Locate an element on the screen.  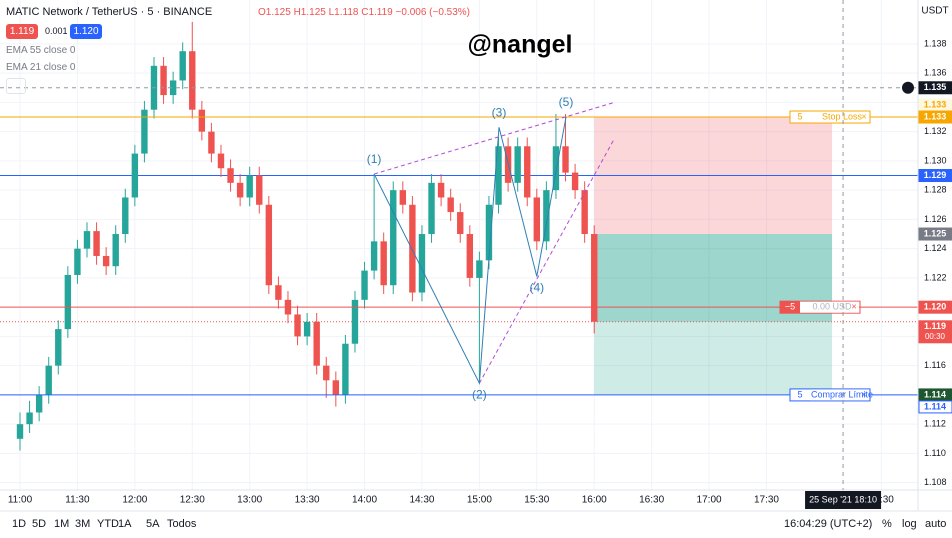
y-tick-label: 1.126 is located at coordinates (935, 219).